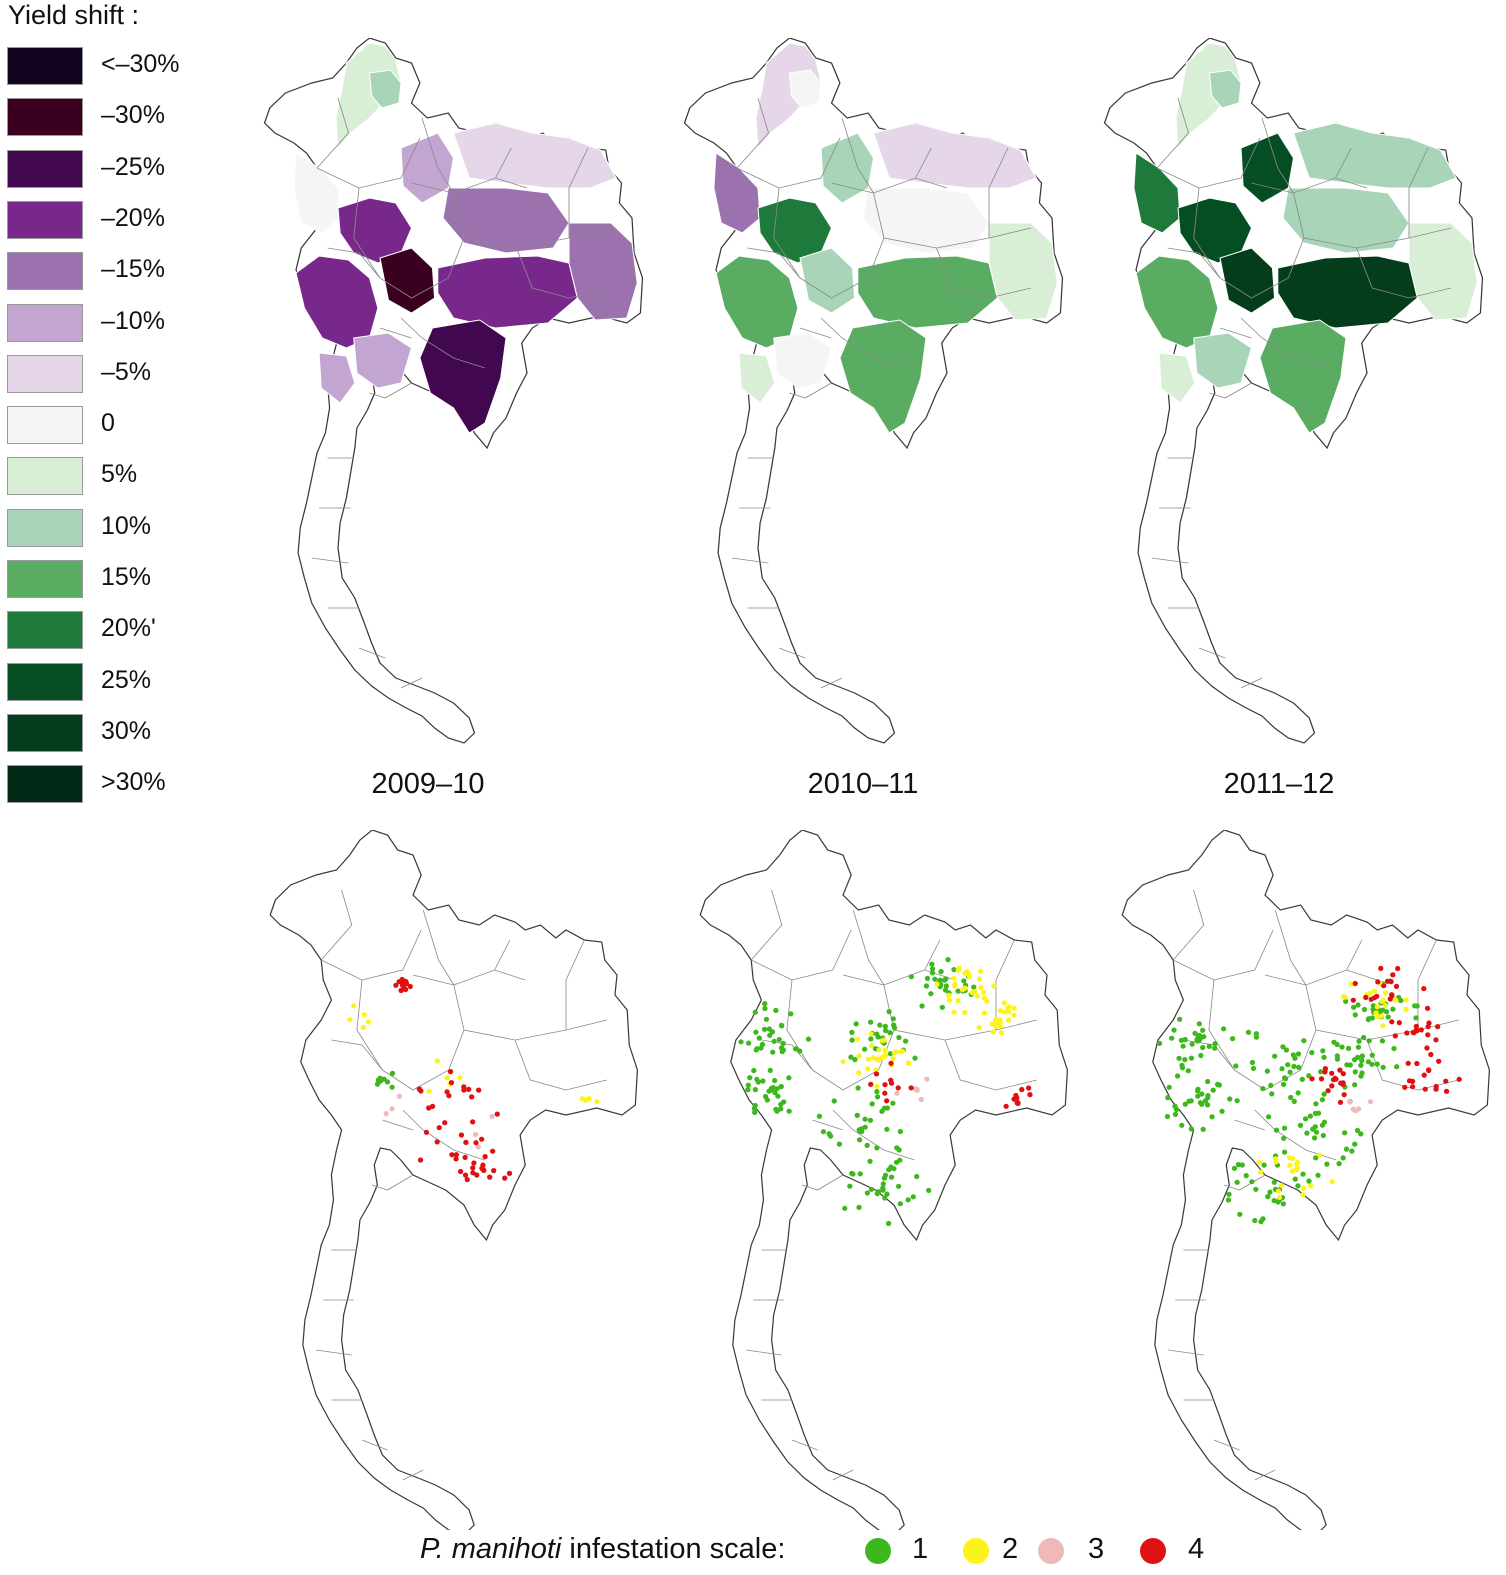  What do you see at coordinates (133, 320) in the screenshot?
I see `legend-label: –10%` at bounding box center [133, 320].